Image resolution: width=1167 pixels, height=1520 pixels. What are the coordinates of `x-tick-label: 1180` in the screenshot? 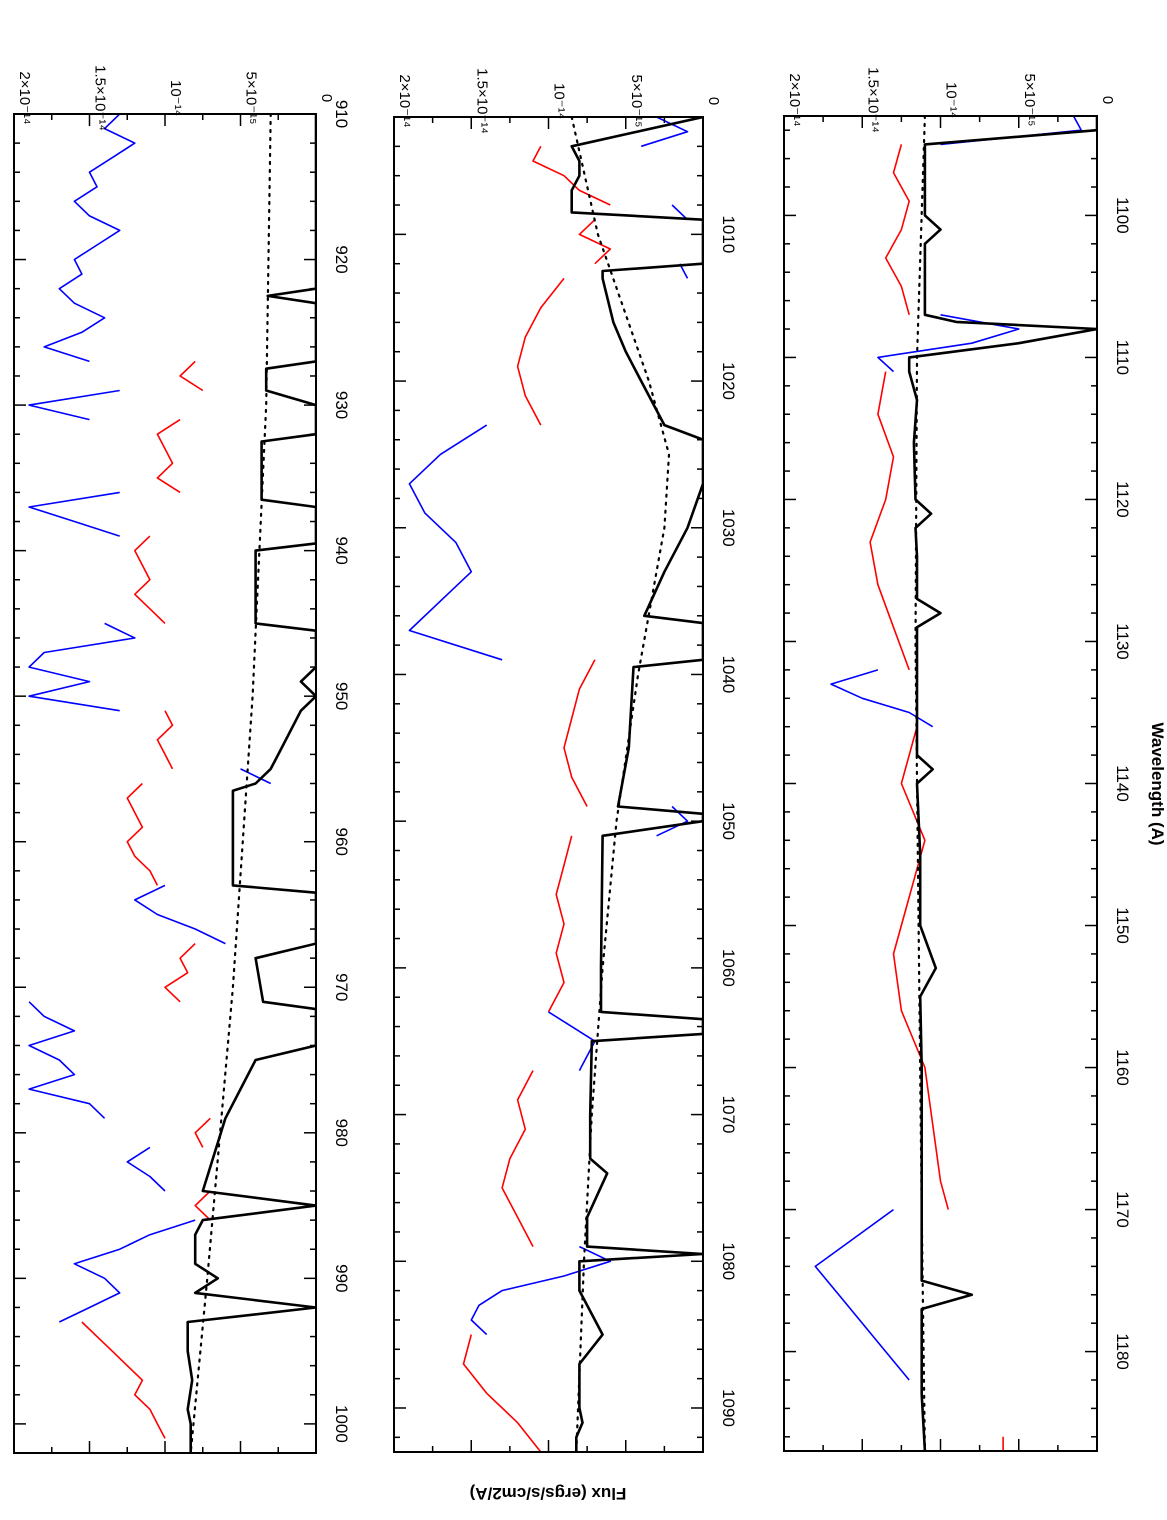 It's located at (1122, 1351).